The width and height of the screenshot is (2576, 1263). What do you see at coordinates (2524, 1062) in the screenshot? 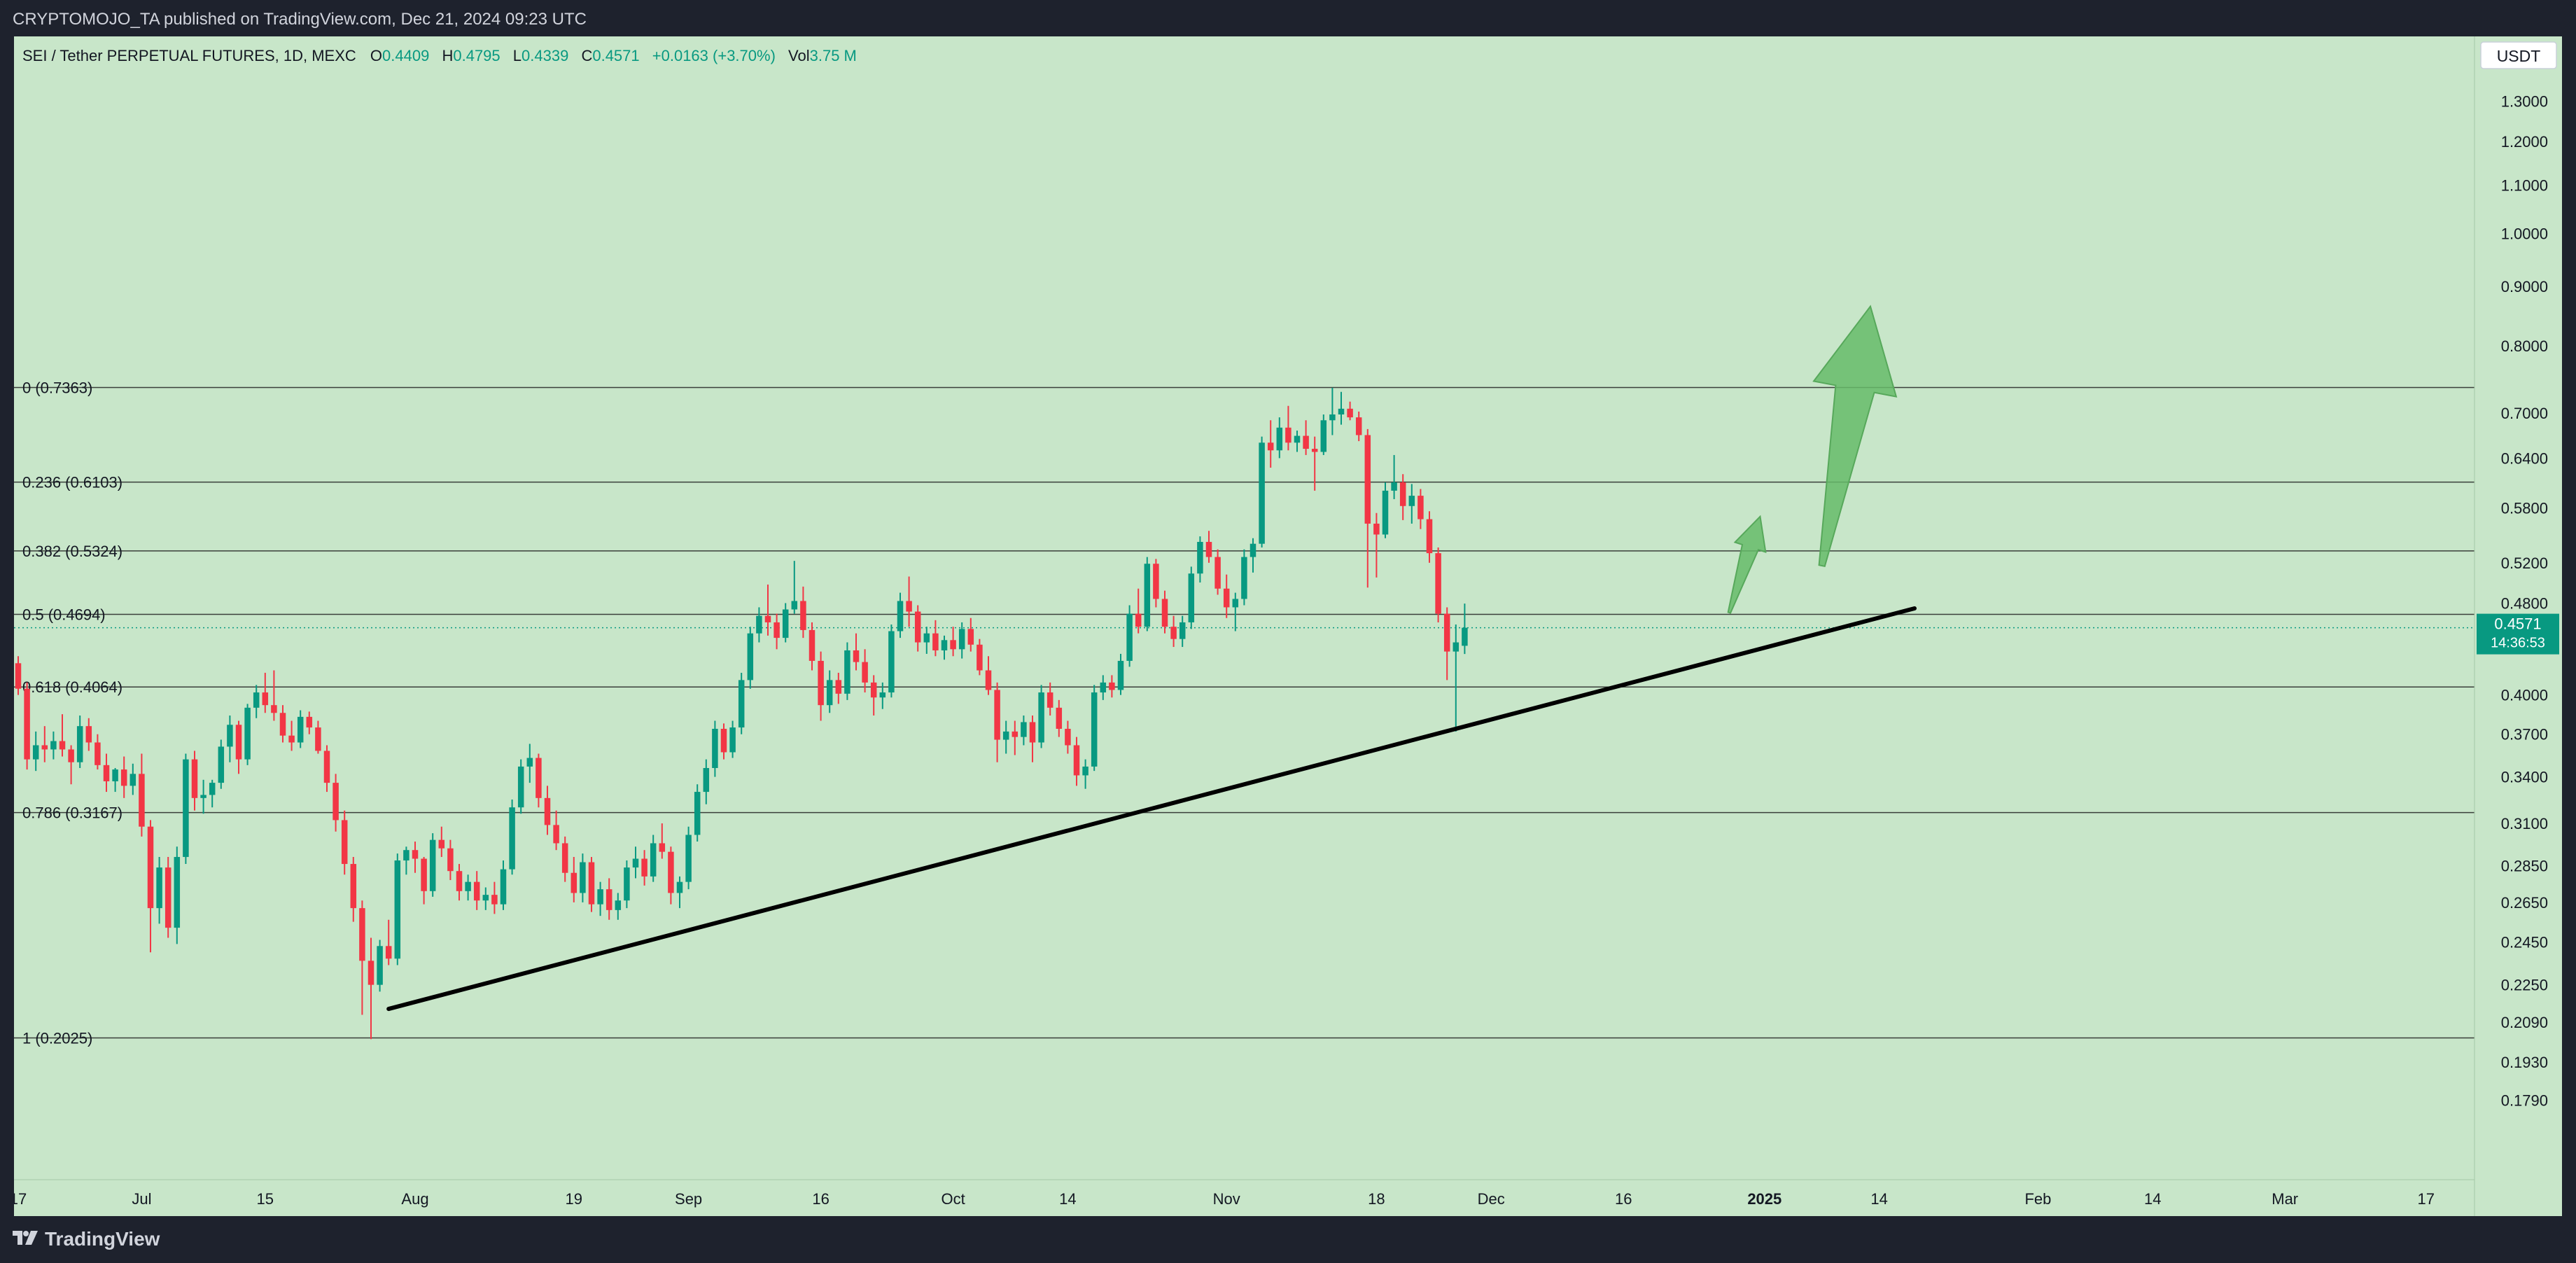
I see `y-tick-label: 0.1930` at bounding box center [2524, 1062].